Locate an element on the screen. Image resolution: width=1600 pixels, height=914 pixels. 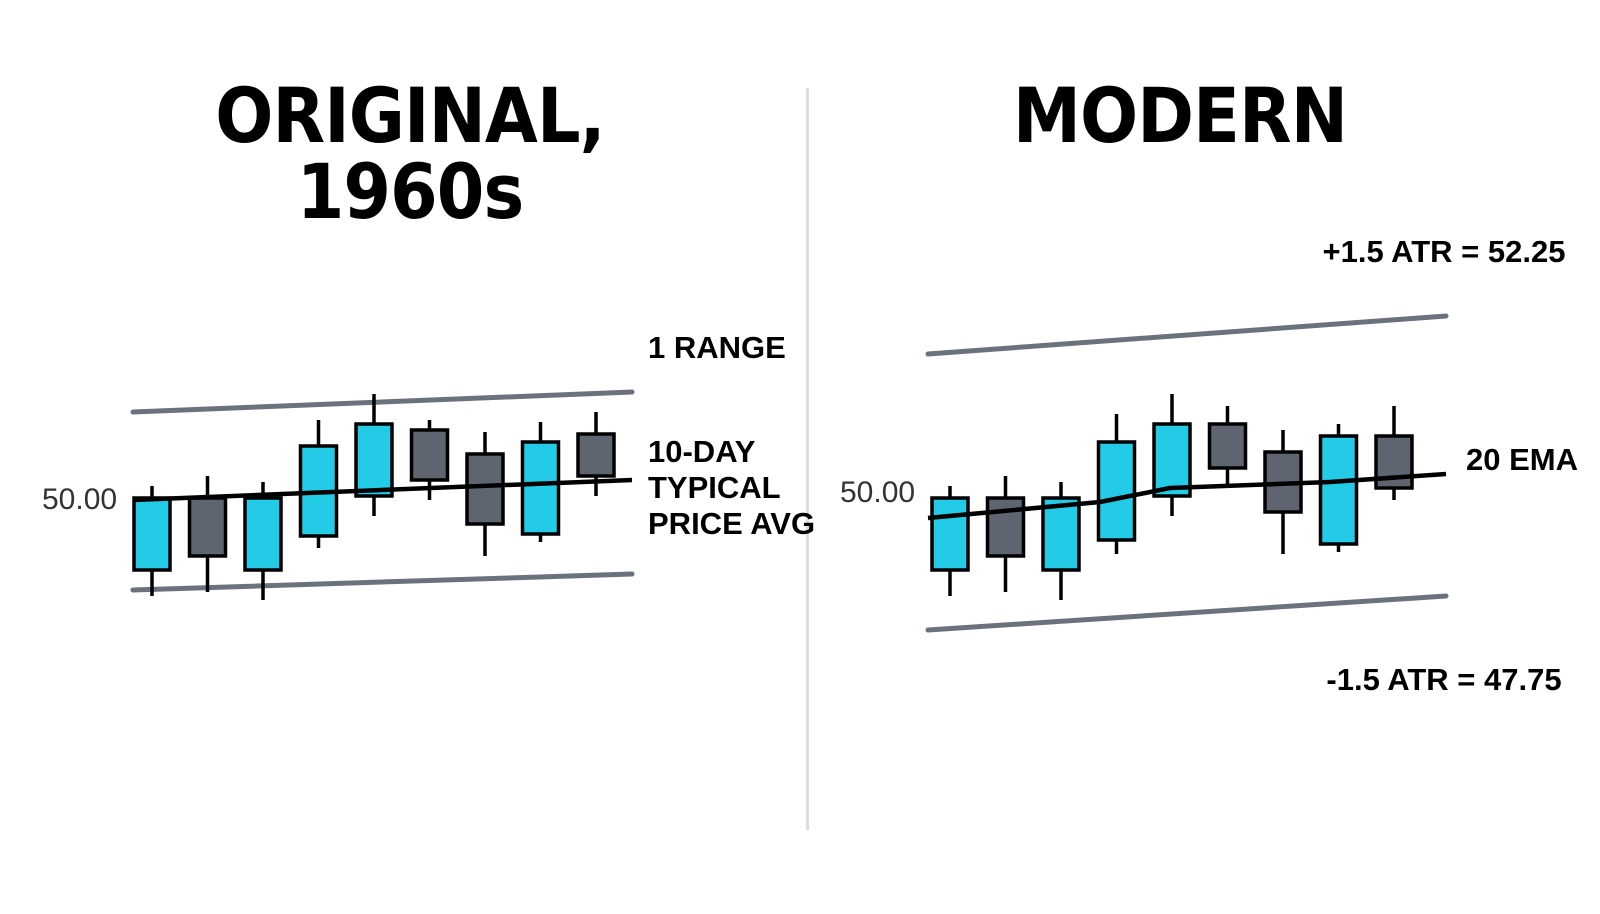
left-price-label: 50.00 is located at coordinates (79, 499).